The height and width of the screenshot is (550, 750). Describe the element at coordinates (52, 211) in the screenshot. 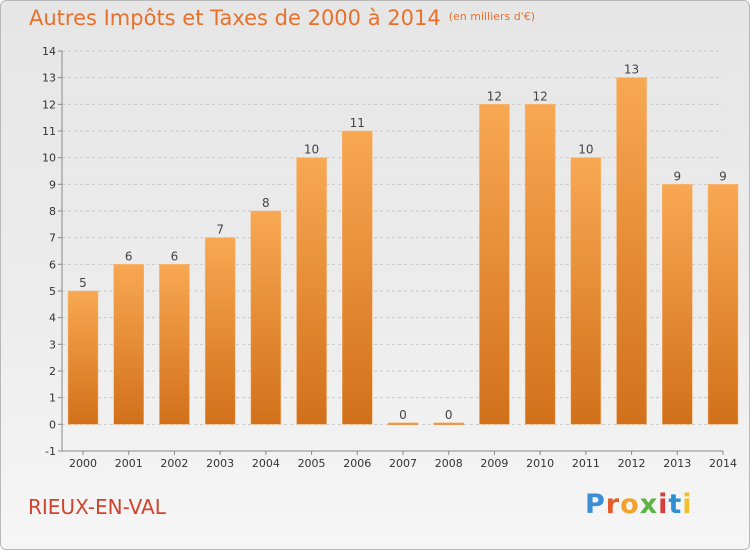

I see `y-tick-label: 8` at that location.